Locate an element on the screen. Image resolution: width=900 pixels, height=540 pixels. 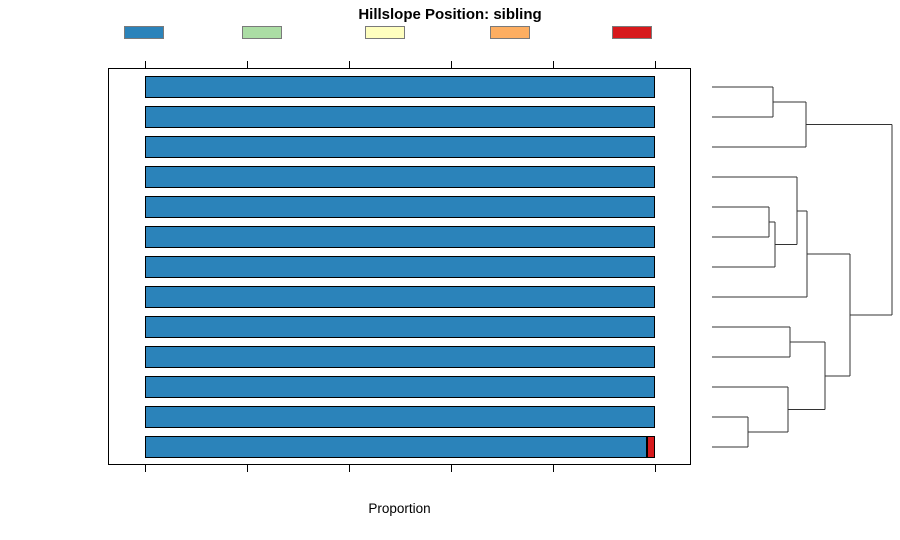
legend is located at coordinates (450, 34).